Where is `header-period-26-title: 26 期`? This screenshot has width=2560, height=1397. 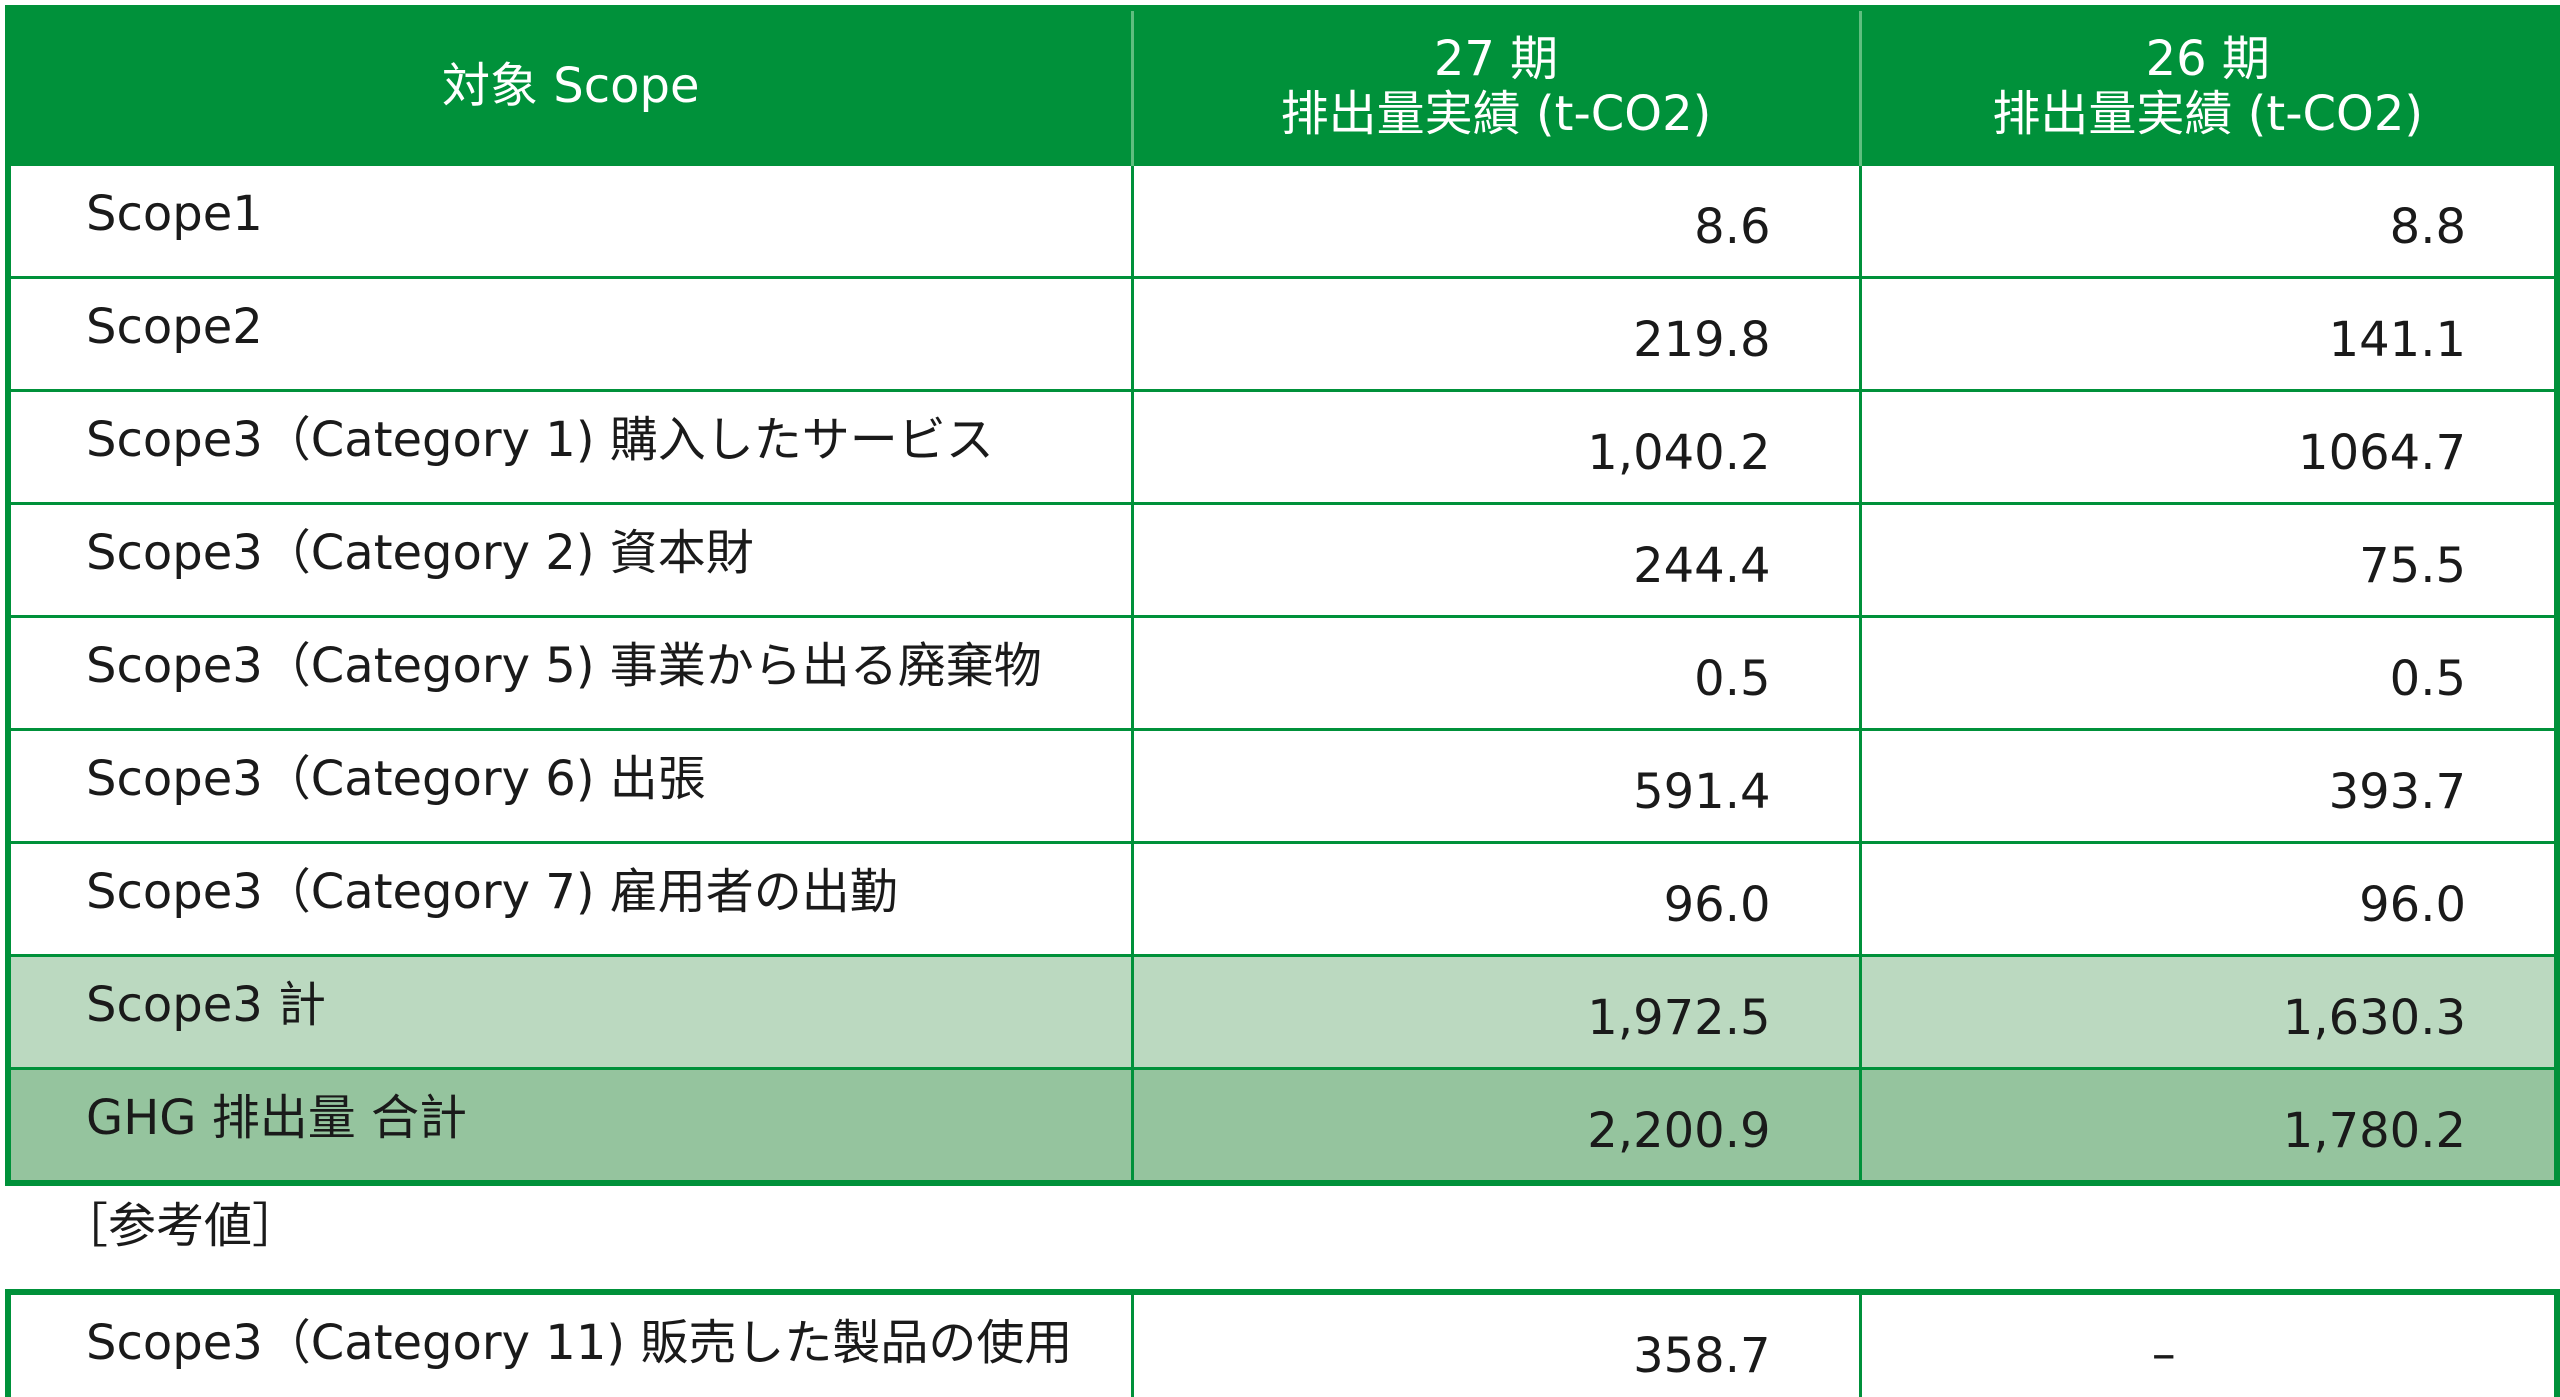
header-period-26-title: 26 期 is located at coordinates (2207, 58).